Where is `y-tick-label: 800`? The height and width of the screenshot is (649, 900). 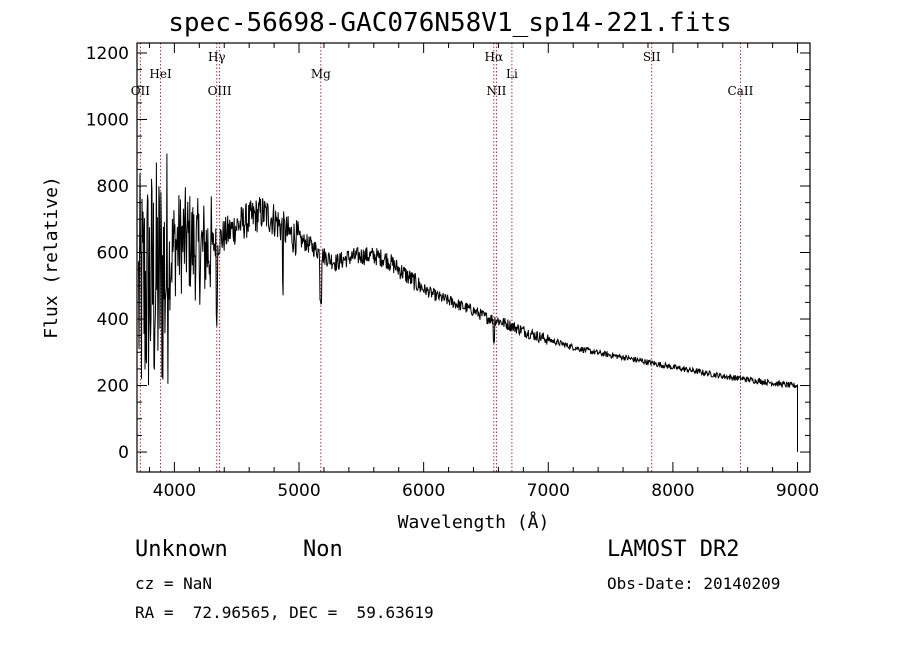 y-tick-label: 800 is located at coordinates (113, 187).